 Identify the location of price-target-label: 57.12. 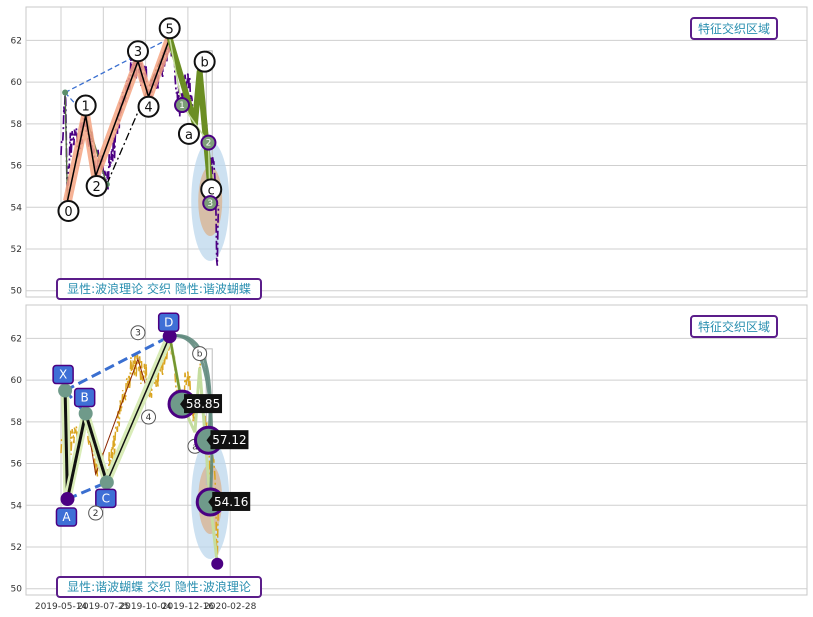
(229, 440).